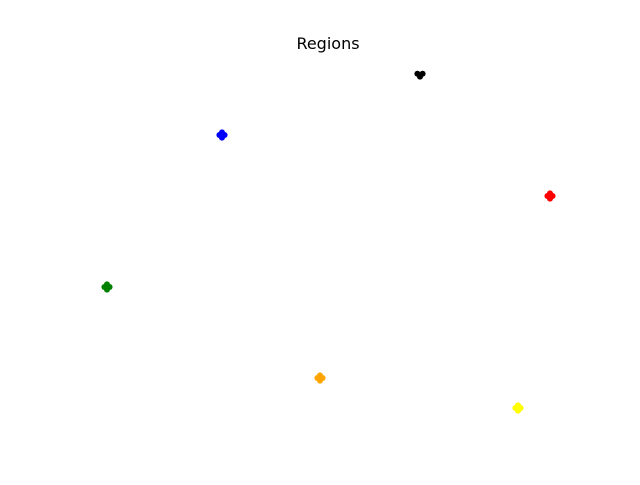 The image size is (640, 485). I want to click on chart-title: Regions, so click(327, 43).